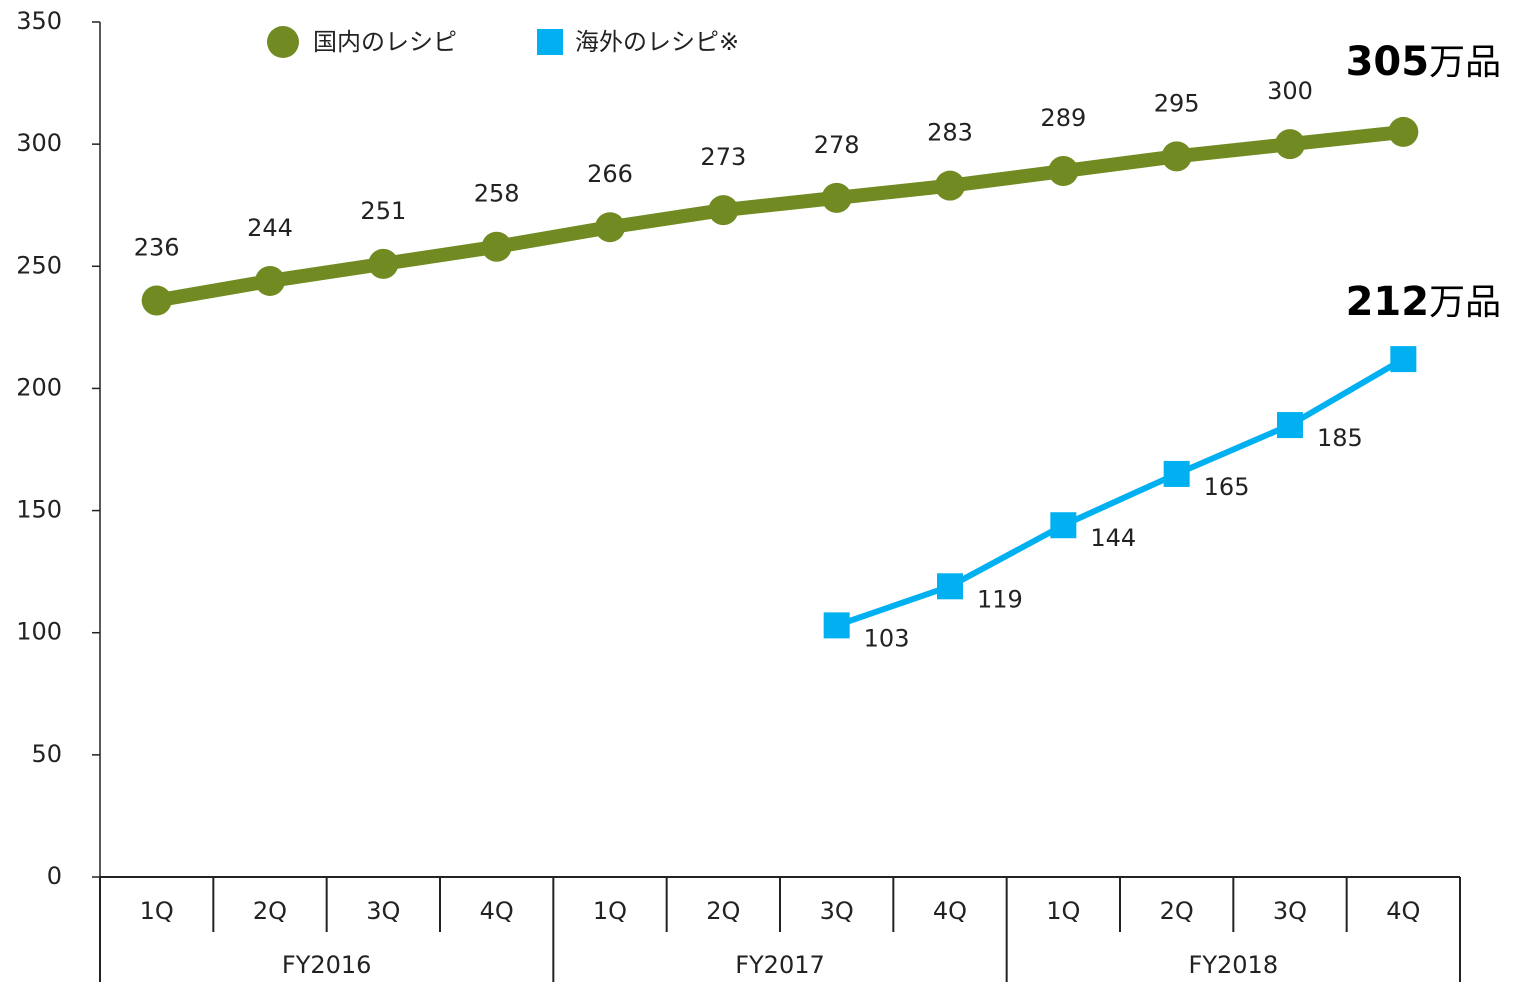  What do you see at coordinates (1234, 965) in the screenshot?
I see `group-label: FY2018` at bounding box center [1234, 965].